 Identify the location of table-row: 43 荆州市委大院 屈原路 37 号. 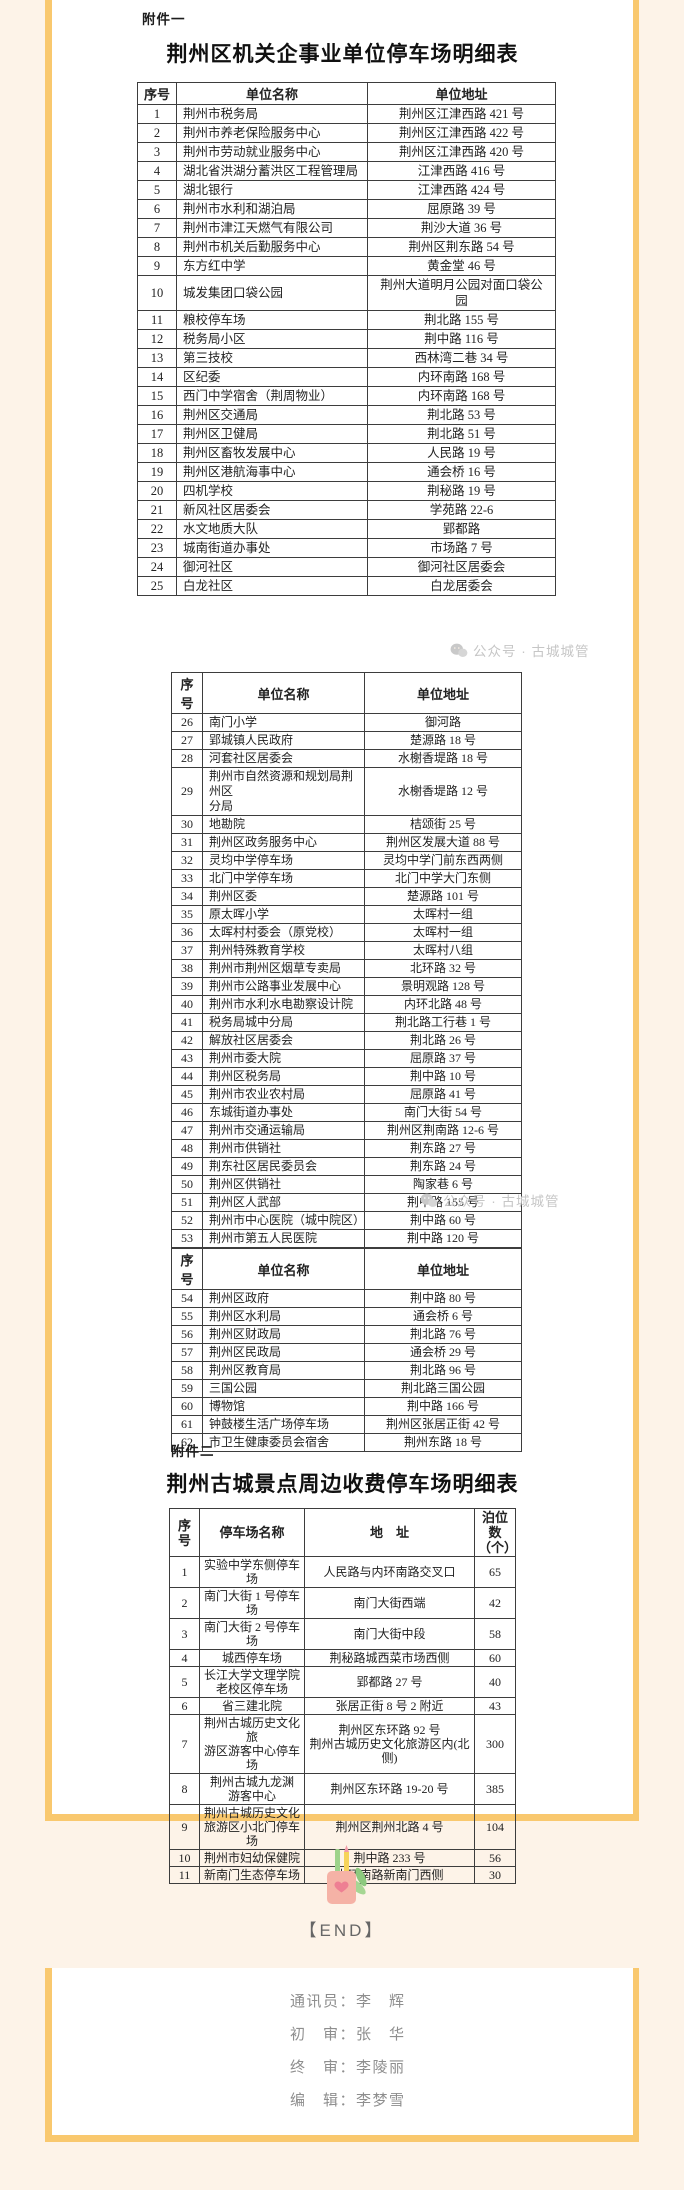
(346, 1058).